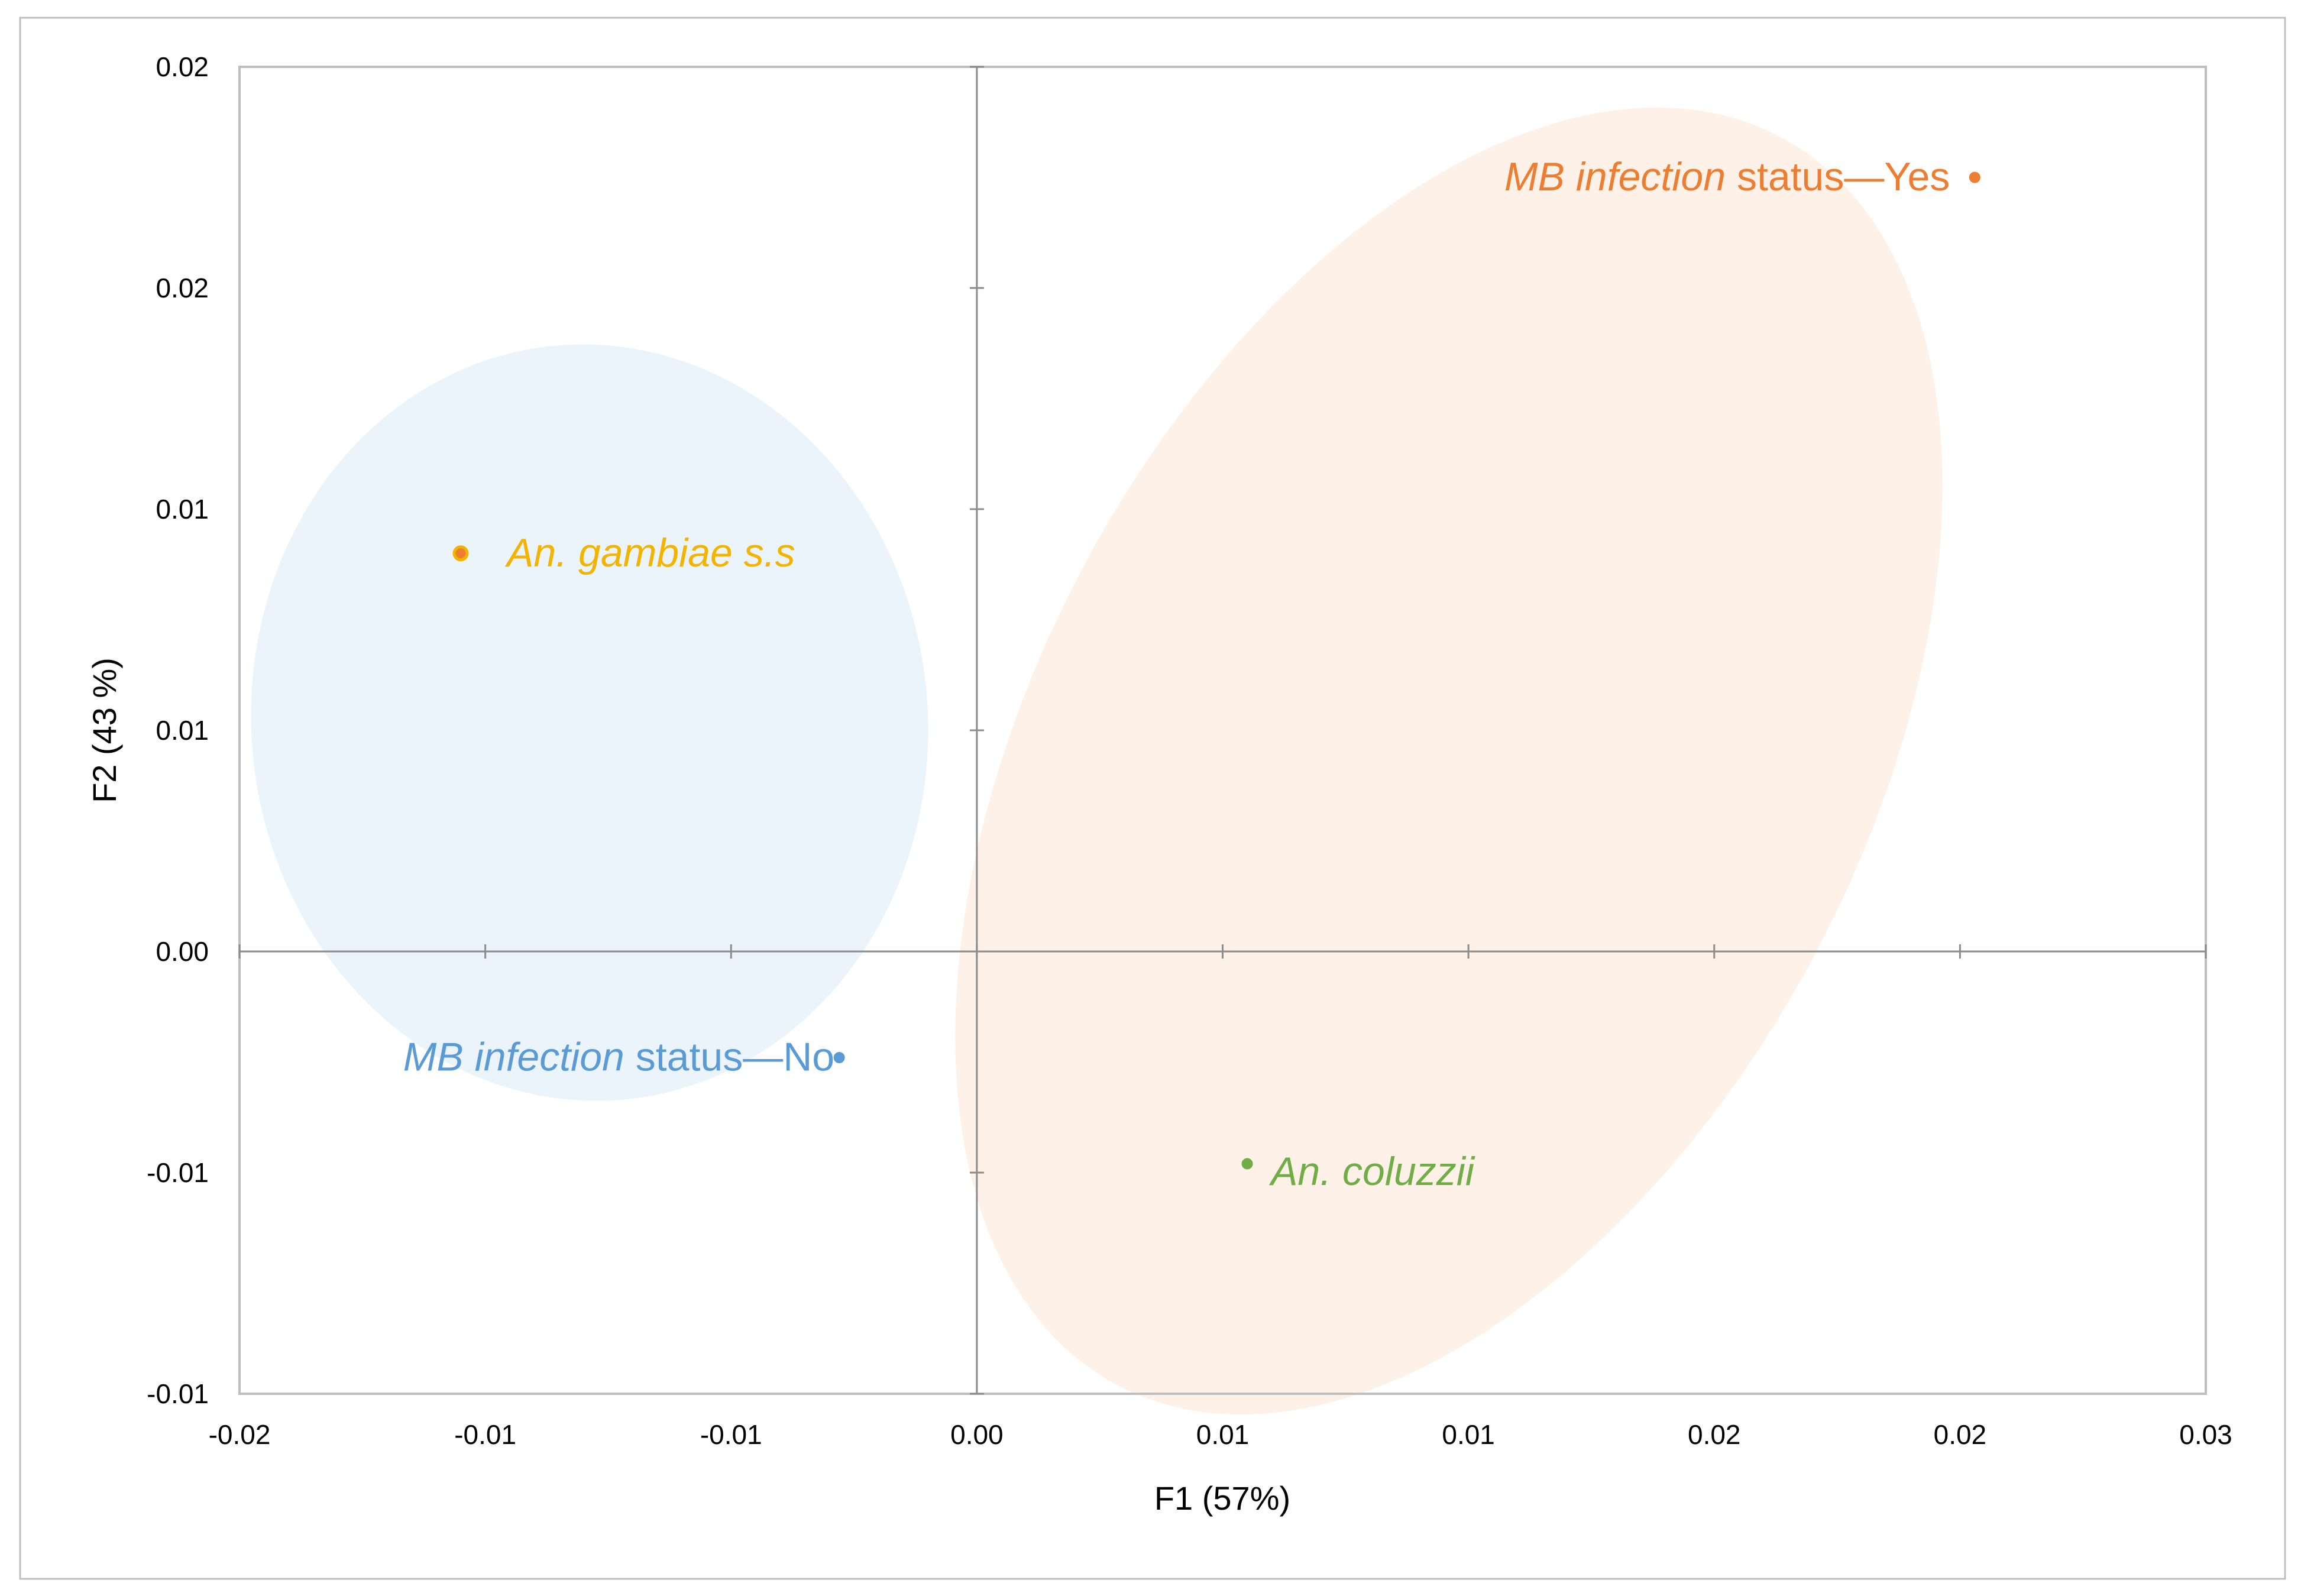  I want to click on point-label-plain: s.s, so click(764, 552).